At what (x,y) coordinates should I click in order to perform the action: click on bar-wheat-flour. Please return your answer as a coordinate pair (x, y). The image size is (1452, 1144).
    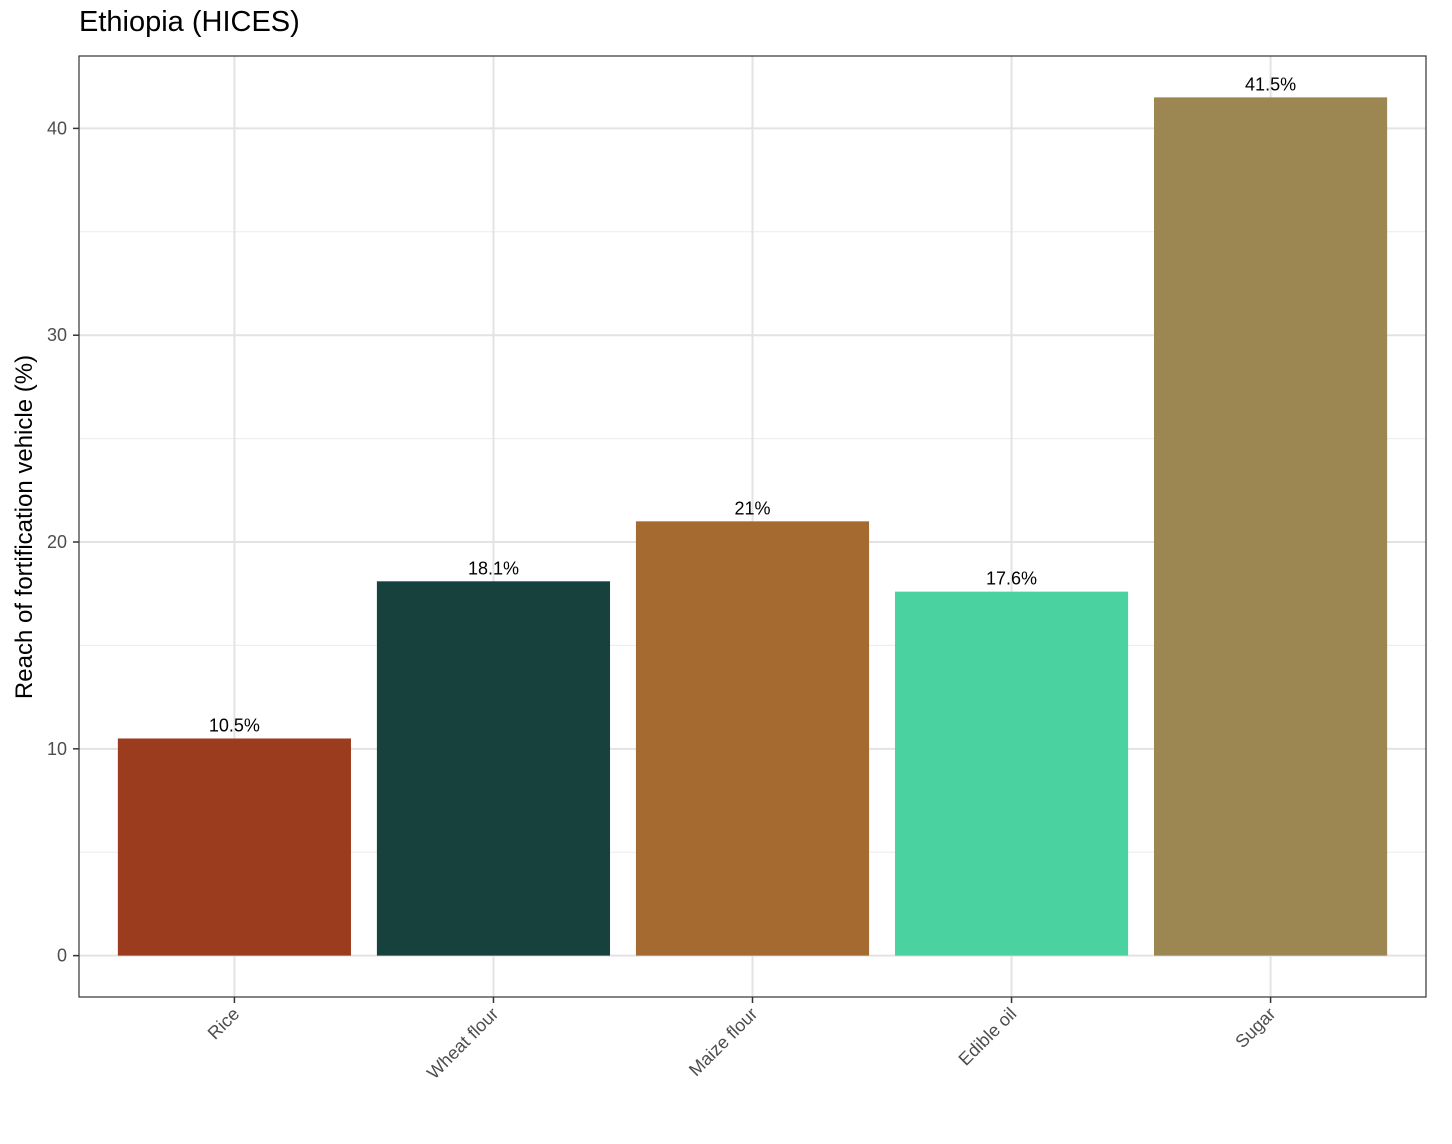
    Looking at the image, I should click on (493, 768).